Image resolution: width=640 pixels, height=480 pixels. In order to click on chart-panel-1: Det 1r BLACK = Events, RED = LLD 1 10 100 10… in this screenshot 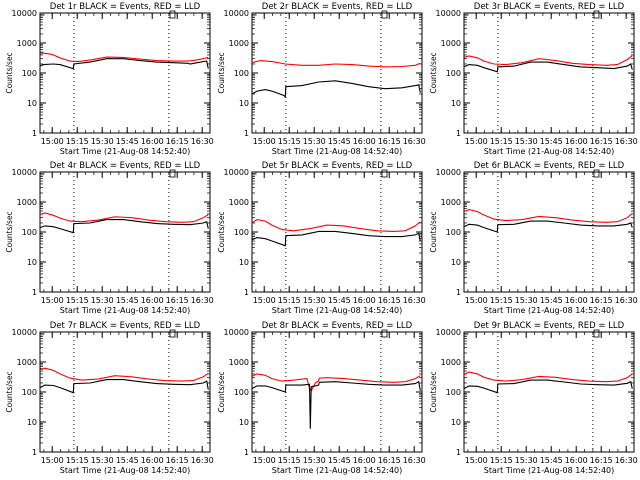, I will do `click(109, 79)`.